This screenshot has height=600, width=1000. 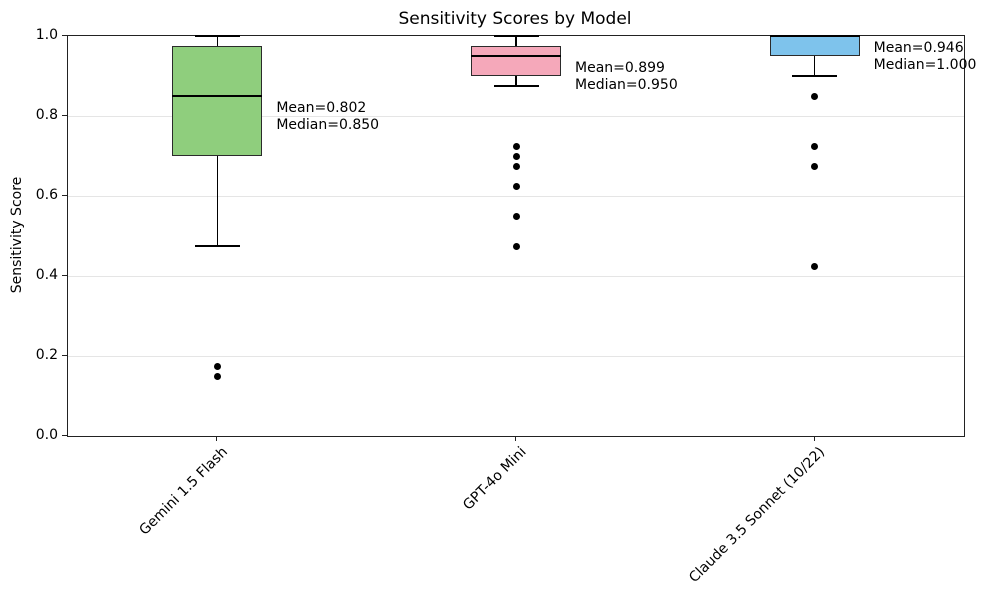 What do you see at coordinates (328, 125) in the screenshot?
I see `annotation-line: Median=0.850` at bounding box center [328, 125].